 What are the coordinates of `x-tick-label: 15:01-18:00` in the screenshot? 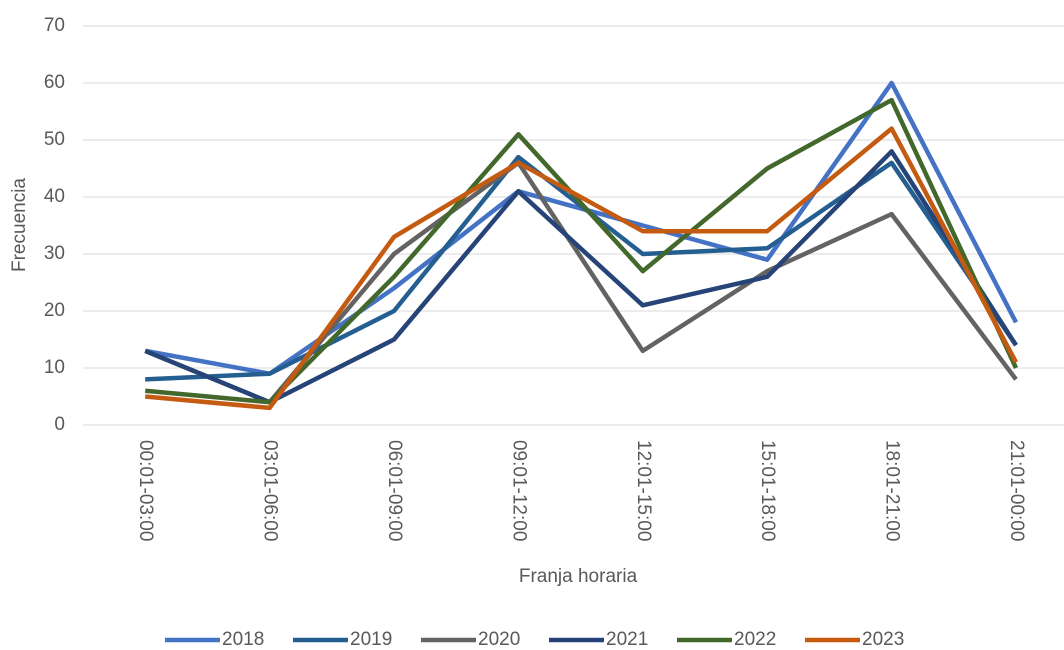 It's located at (767, 490).